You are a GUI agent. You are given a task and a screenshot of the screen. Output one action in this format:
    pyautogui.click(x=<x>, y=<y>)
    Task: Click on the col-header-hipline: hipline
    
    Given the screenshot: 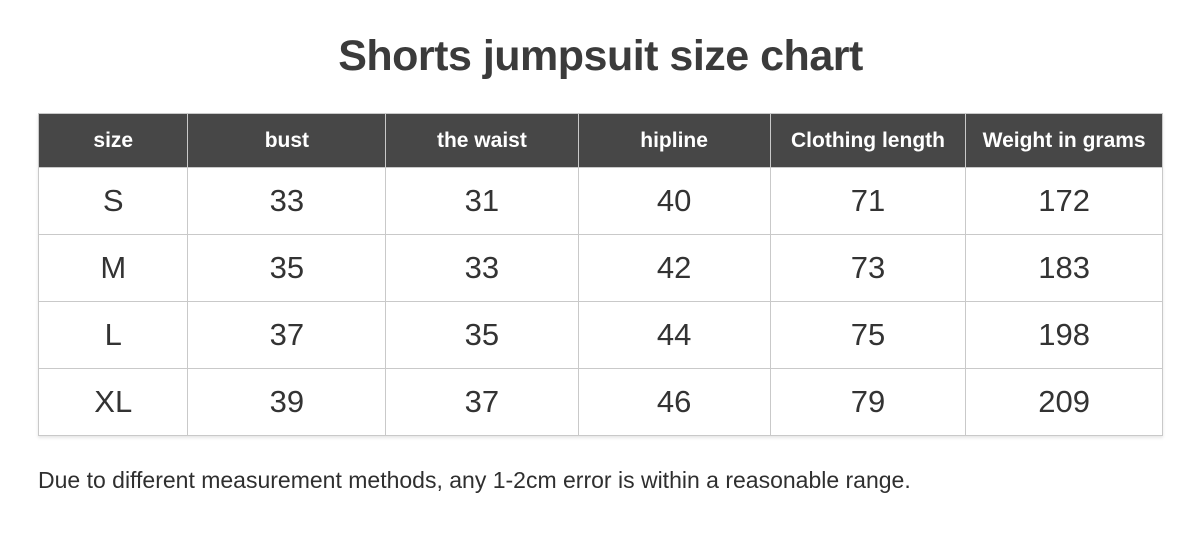 What is the action you would take?
    pyautogui.click(x=674, y=140)
    